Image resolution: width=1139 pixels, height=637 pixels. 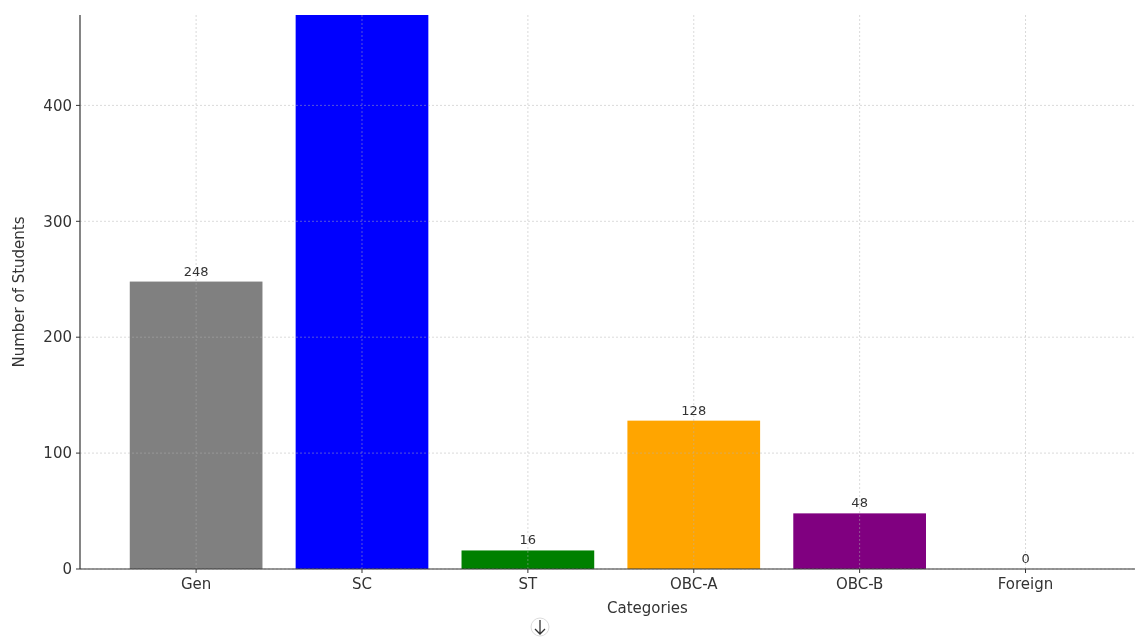 I want to click on x-tick-label: ST, so click(x=528, y=584).